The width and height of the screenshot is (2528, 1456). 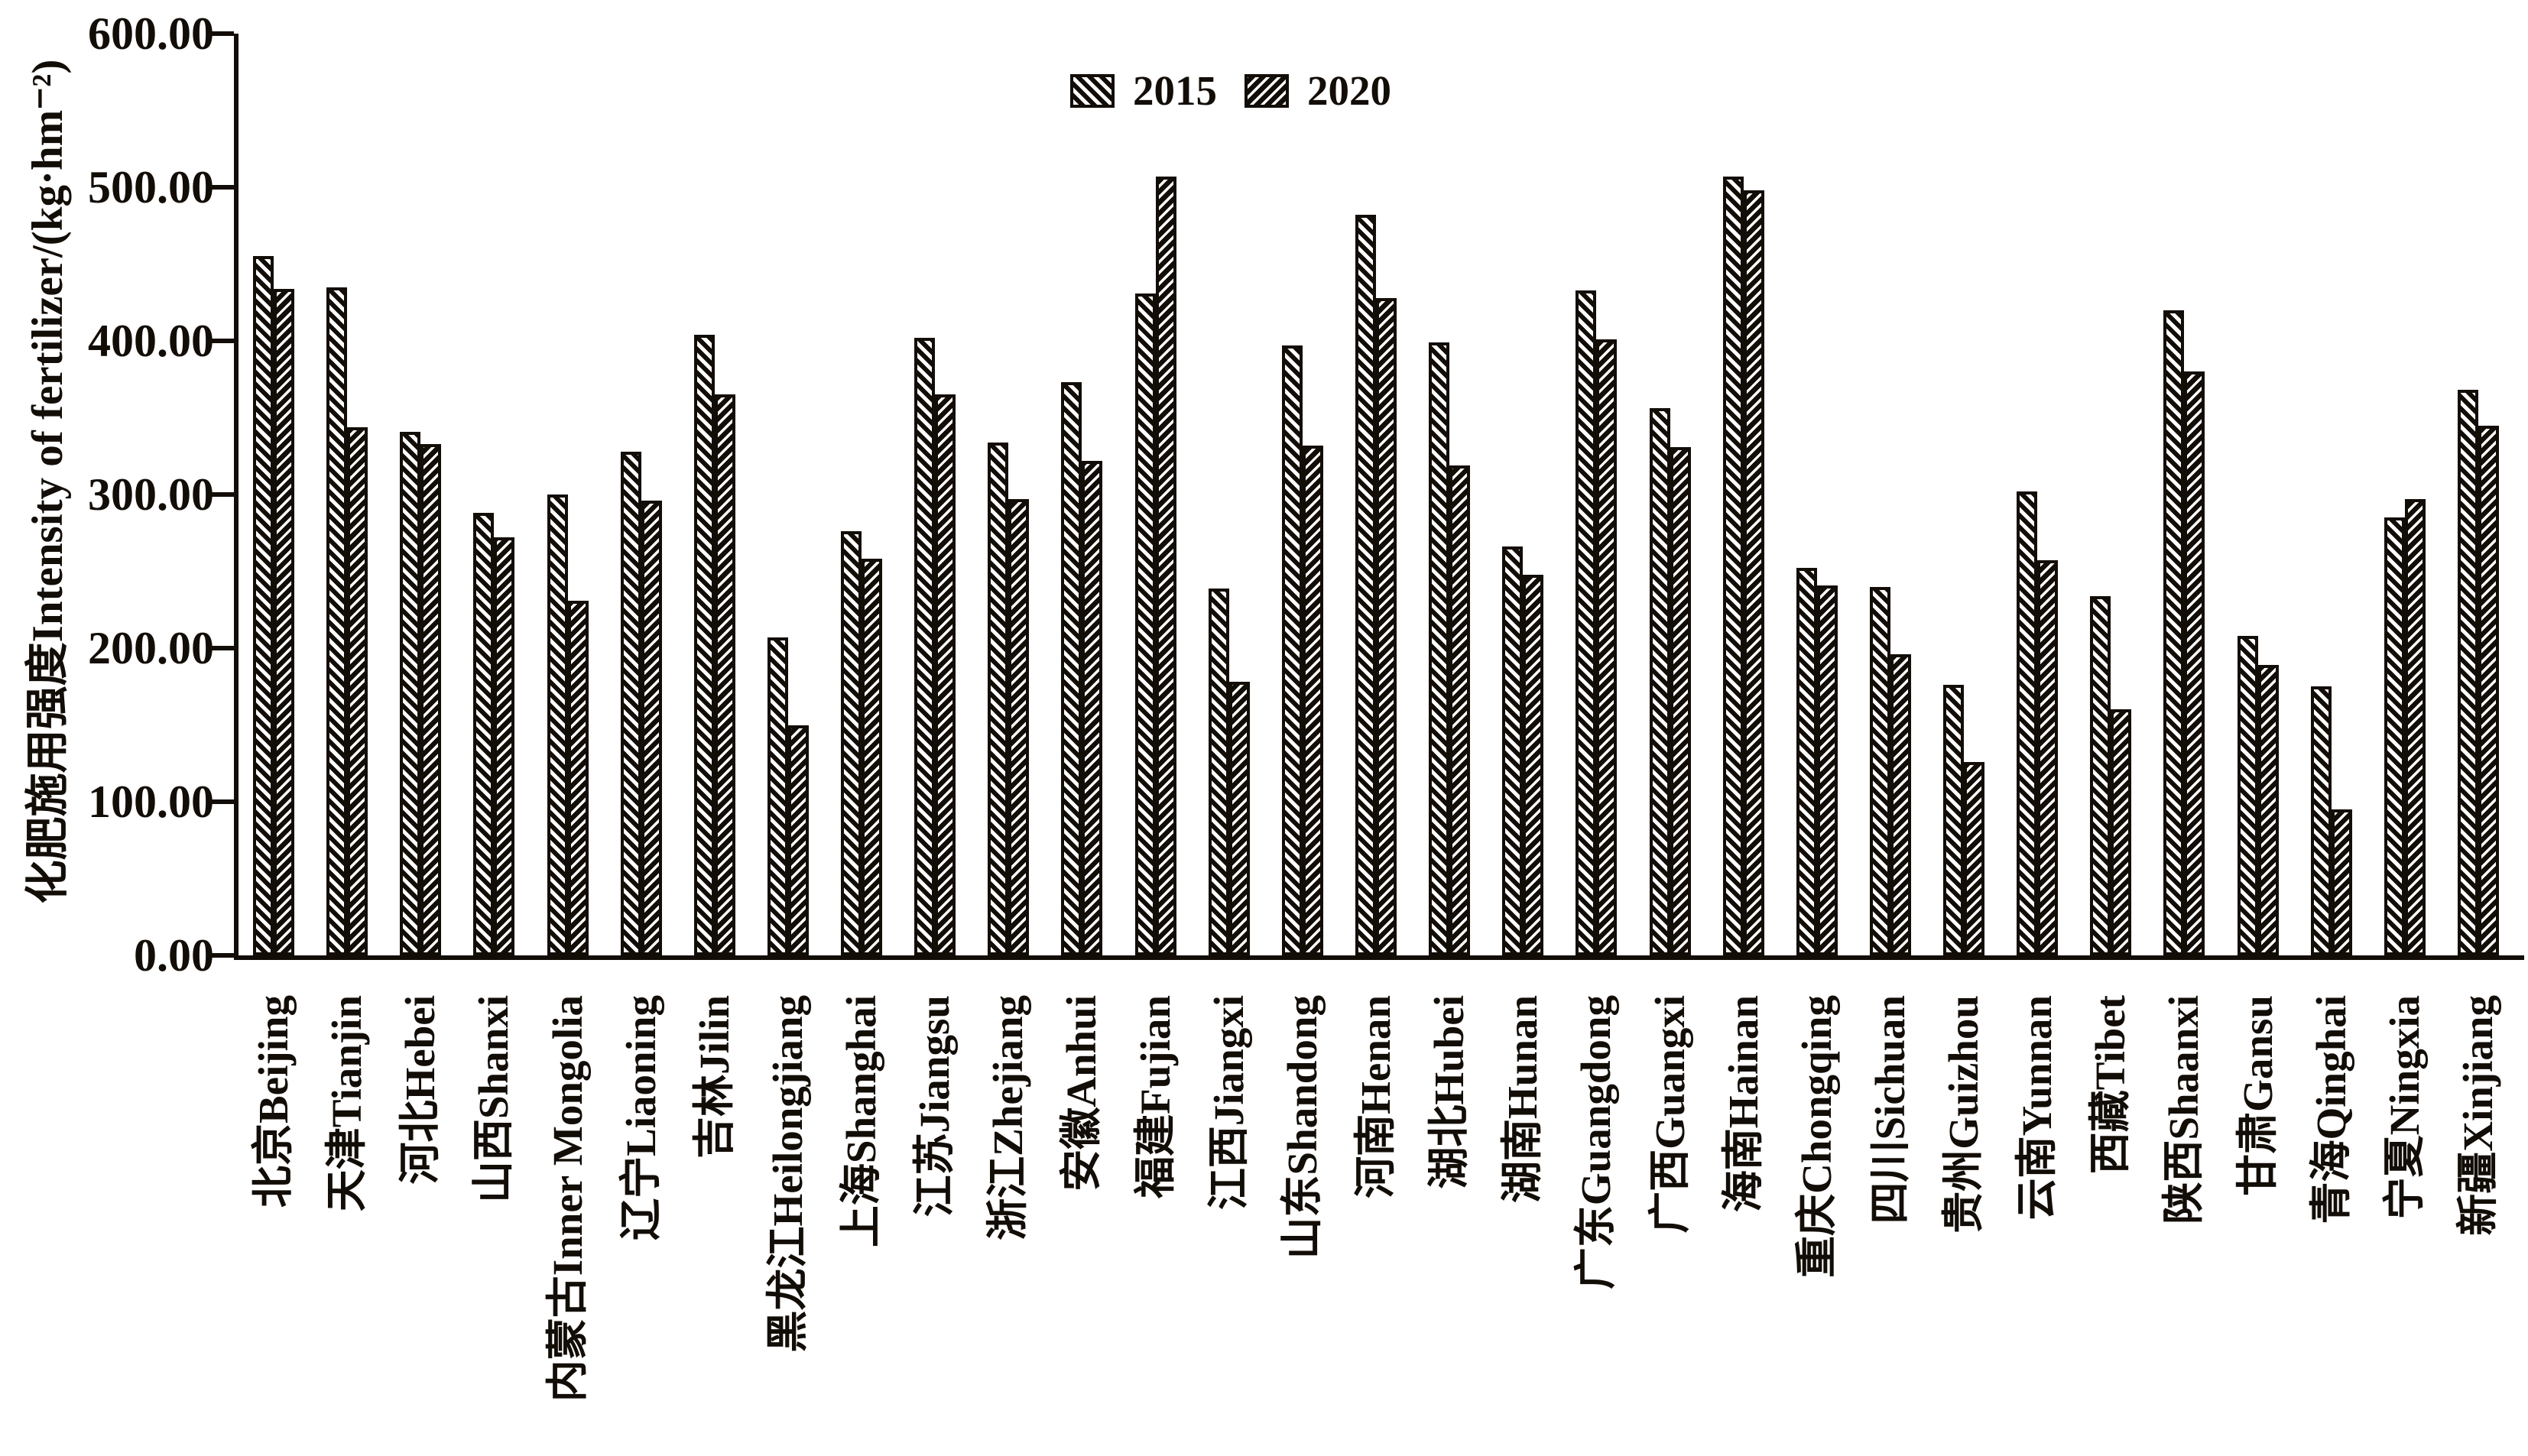 I want to click on y-axis-line, so click(x=236, y=497).